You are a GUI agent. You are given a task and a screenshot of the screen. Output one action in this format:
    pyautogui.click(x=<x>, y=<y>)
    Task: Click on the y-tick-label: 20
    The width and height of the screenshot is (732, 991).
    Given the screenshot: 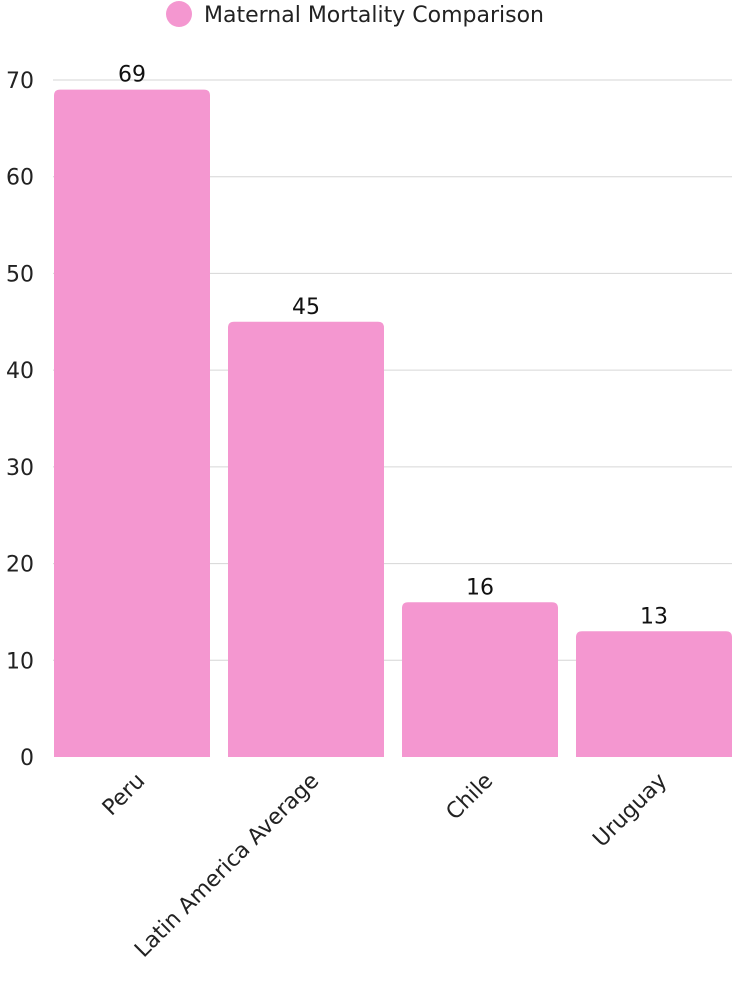 What is the action you would take?
    pyautogui.click(x=20, y=565)
    